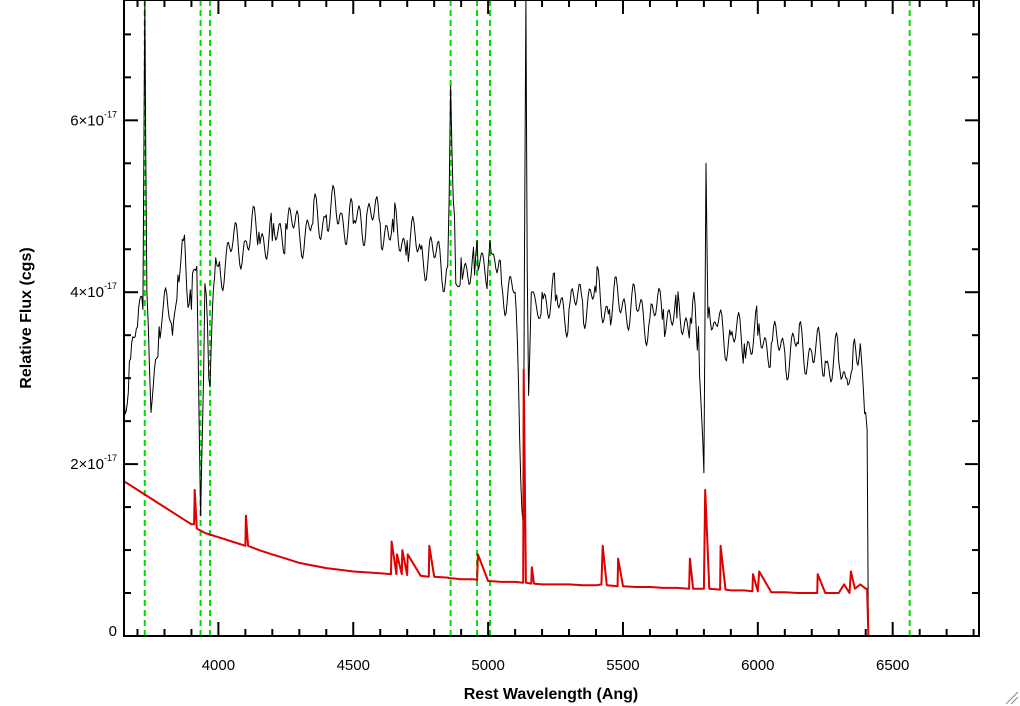  What do you see at coordinates (93, 374) in the screenshot?
I see `y-tick-labels: 0 2×10⁻¹⁷ 4×10⁻¹⁷ 6×10⁻¹⁷` at bounding box center [93, 374].